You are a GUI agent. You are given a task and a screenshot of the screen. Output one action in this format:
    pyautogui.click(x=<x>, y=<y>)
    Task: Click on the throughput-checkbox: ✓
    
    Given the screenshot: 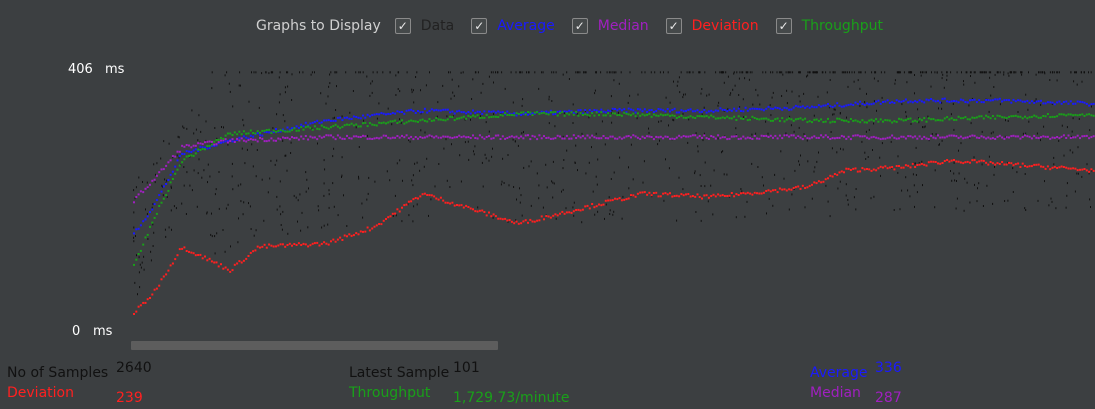 What is the action you would take?
    pyautogui.click(x=783, y=26)
    